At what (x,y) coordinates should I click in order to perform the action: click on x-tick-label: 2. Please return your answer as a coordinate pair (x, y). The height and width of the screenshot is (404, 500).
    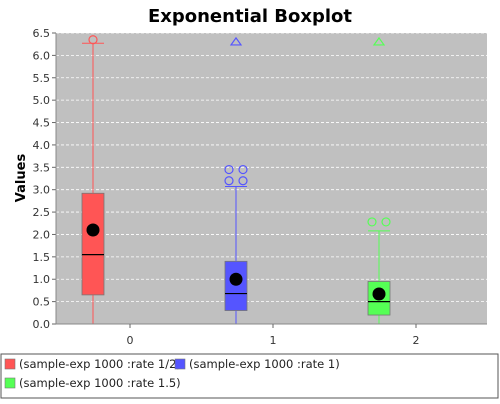
    Looking at the image, I should click on (416, 340).